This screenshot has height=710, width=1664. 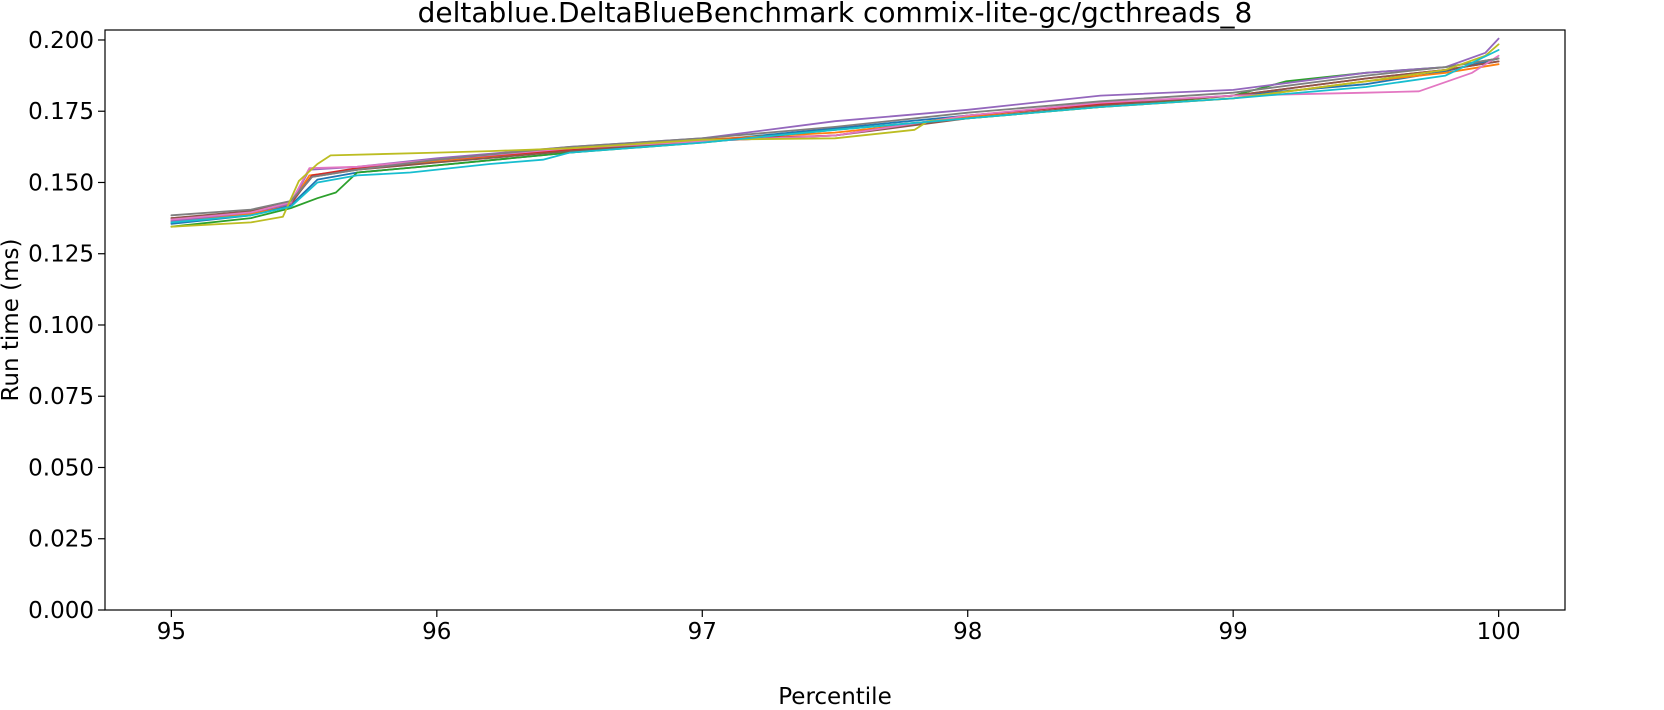 What do you see at coordinates (1233, 632) in the screenshot?
I see `x-tick-label: 99` at bounding box center [1233, 632].